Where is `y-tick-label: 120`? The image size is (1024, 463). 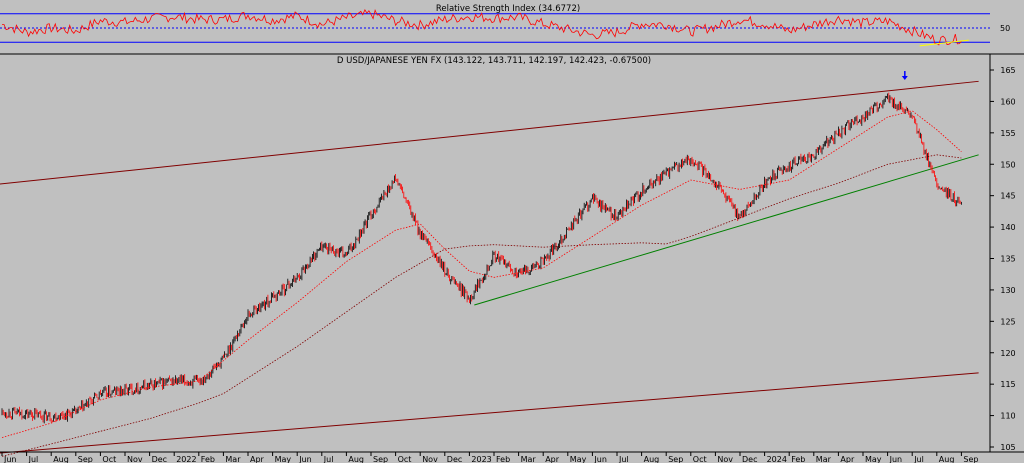
y-tick-label: 120 is located at coordinates (1007, 353).